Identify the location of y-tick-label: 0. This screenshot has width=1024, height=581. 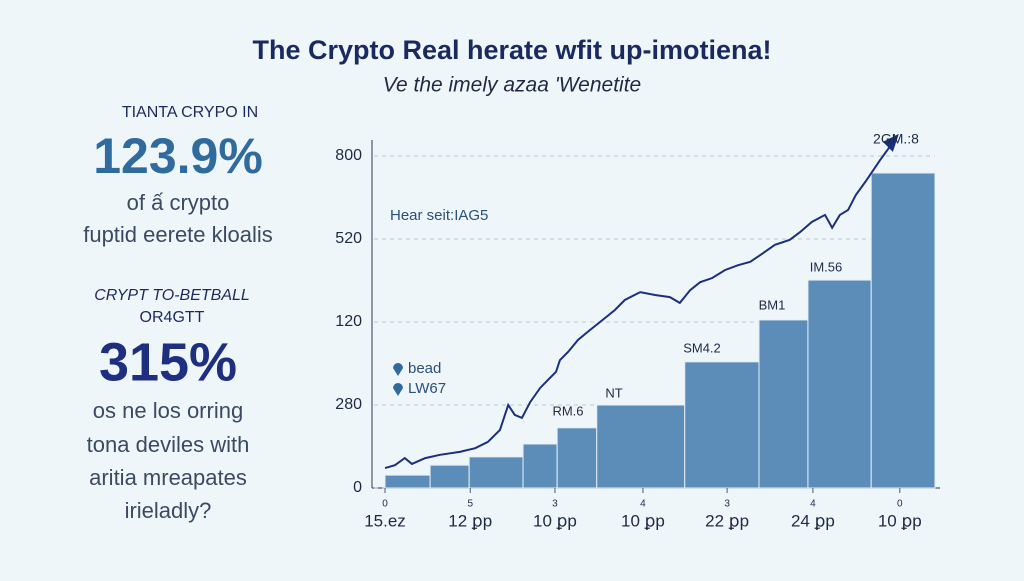
(357, 487).